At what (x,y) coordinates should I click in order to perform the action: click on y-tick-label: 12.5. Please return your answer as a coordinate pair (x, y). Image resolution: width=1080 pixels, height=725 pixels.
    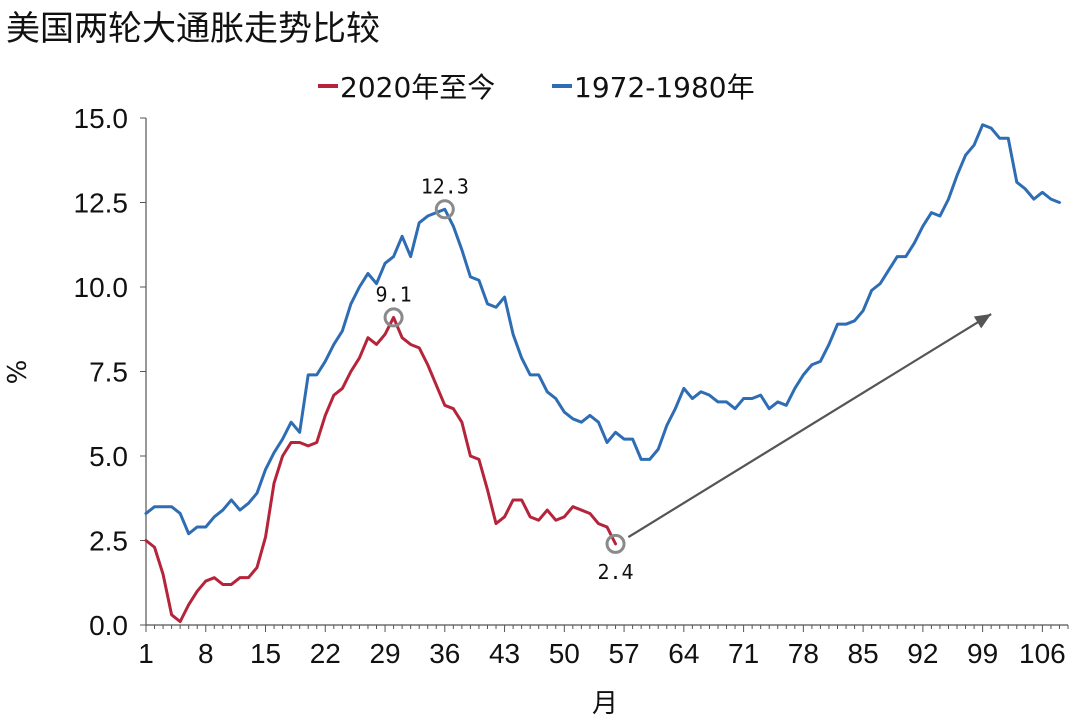
    Looking at the image, I should click on (101, 203).